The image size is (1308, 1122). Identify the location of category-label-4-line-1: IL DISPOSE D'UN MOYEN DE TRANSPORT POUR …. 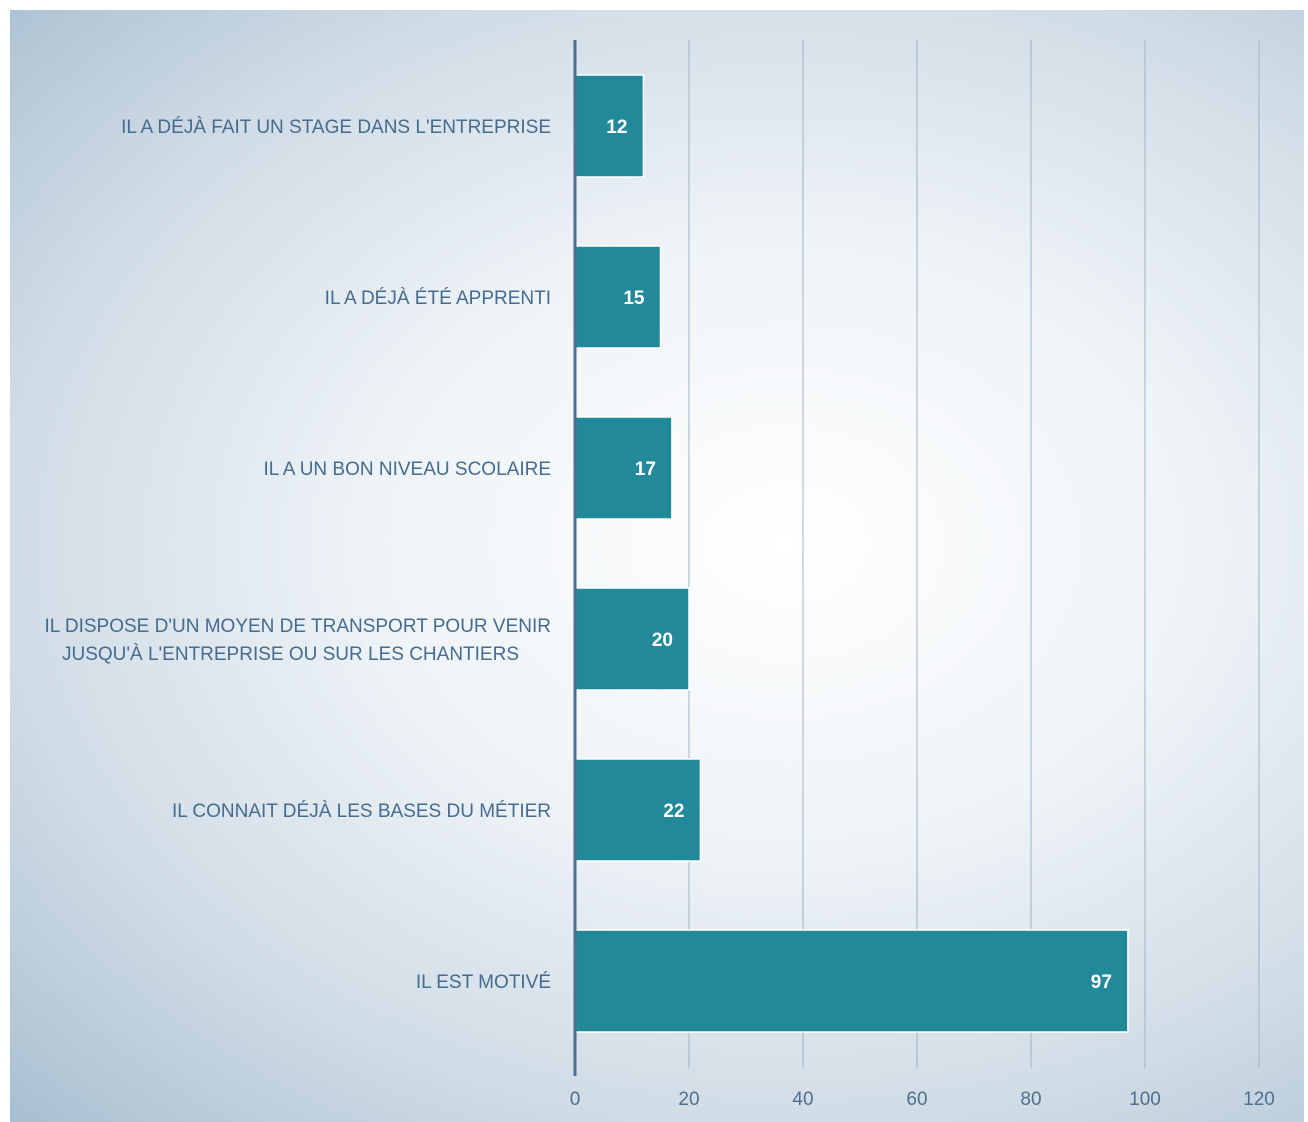
(297, 626).